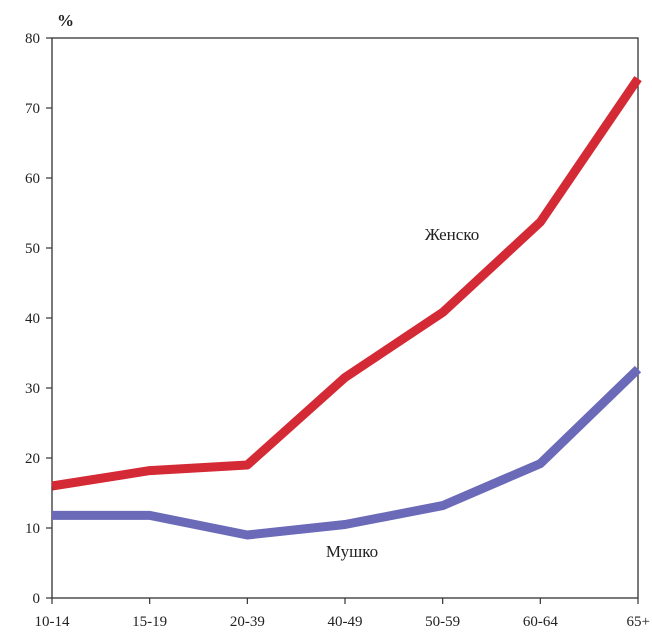 The height and width of the screenshot is (634, 652). I want to click on x-tick-label: 15-19, so click(149, 622).